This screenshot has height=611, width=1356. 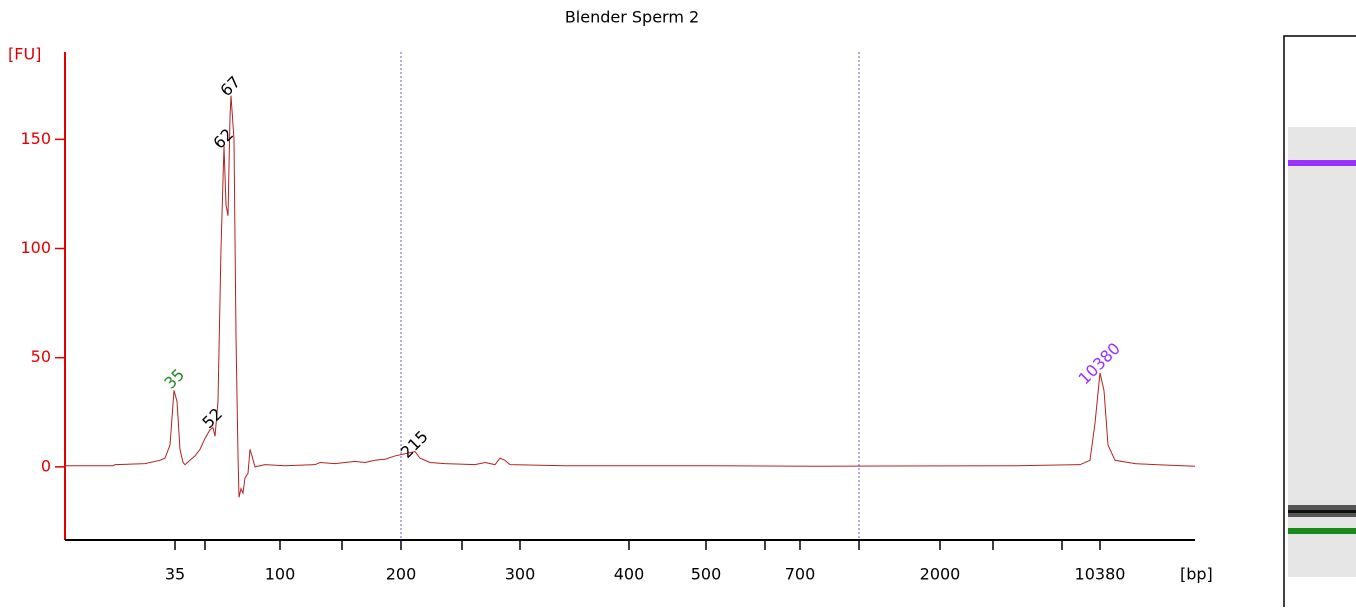 I want to click on x-tick-label: 500, so click(x=706, y=574).